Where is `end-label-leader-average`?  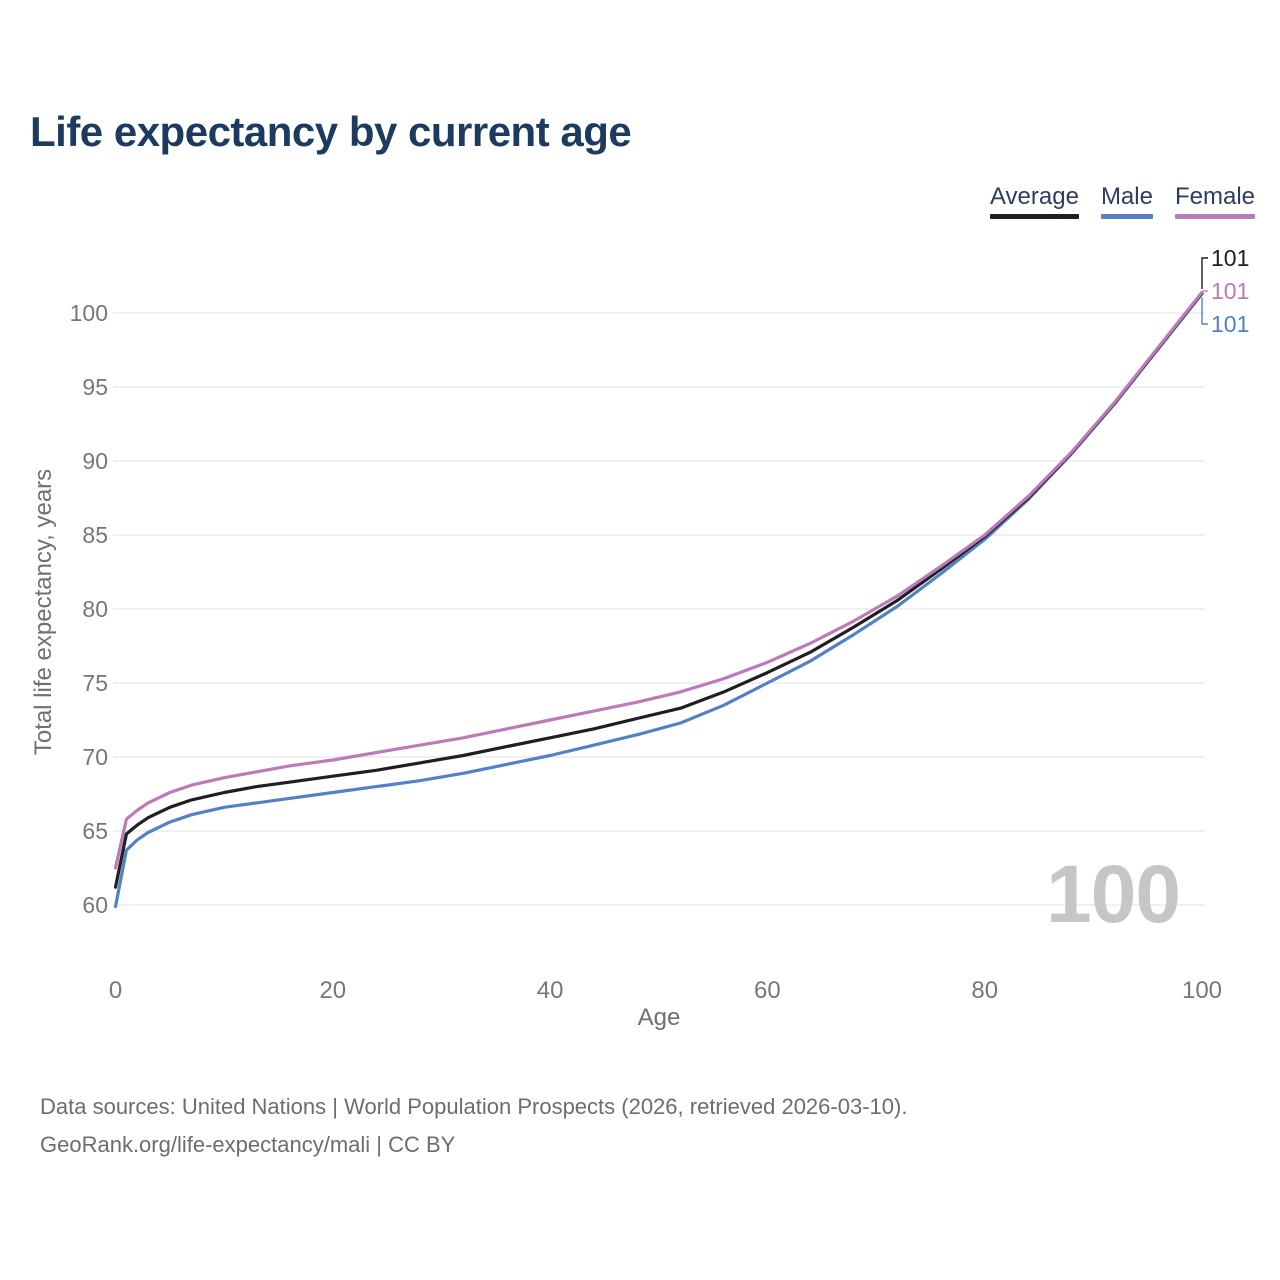 end-label-leader-average is located at coordinates (1204, 273).